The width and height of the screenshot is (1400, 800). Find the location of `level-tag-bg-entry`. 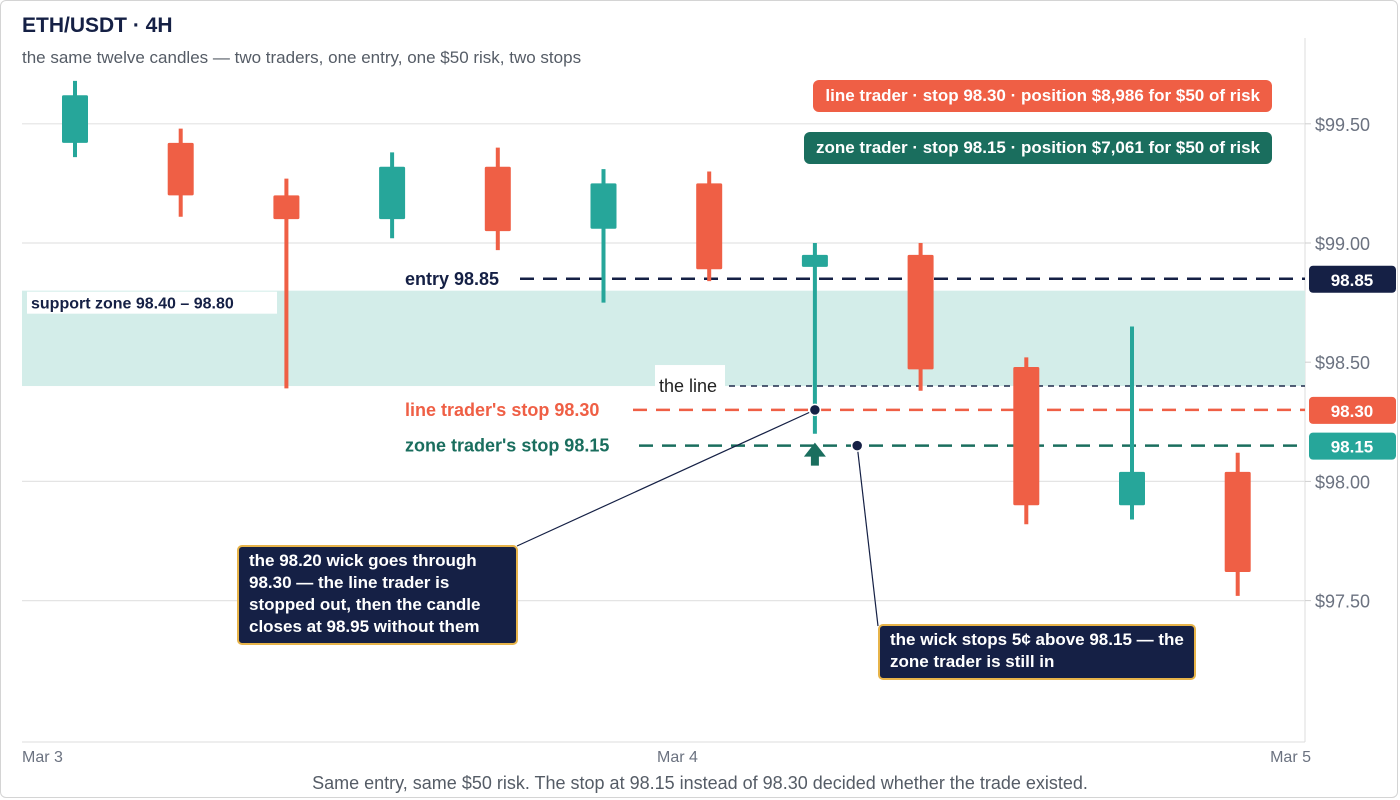

level-tag-bg-entry is located at coordinates (1352, 279).